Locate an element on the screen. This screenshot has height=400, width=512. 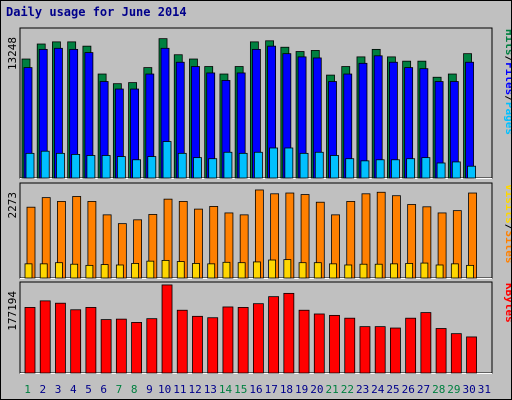
x-tick-label-20: 20 is located at coordinates (316, 389).